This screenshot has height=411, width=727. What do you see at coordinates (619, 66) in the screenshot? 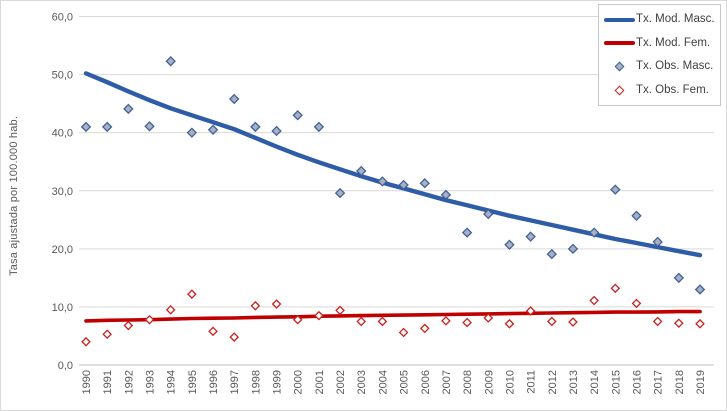
I see `blue-diamond-marker-icon` at bounding box center [619, 66].